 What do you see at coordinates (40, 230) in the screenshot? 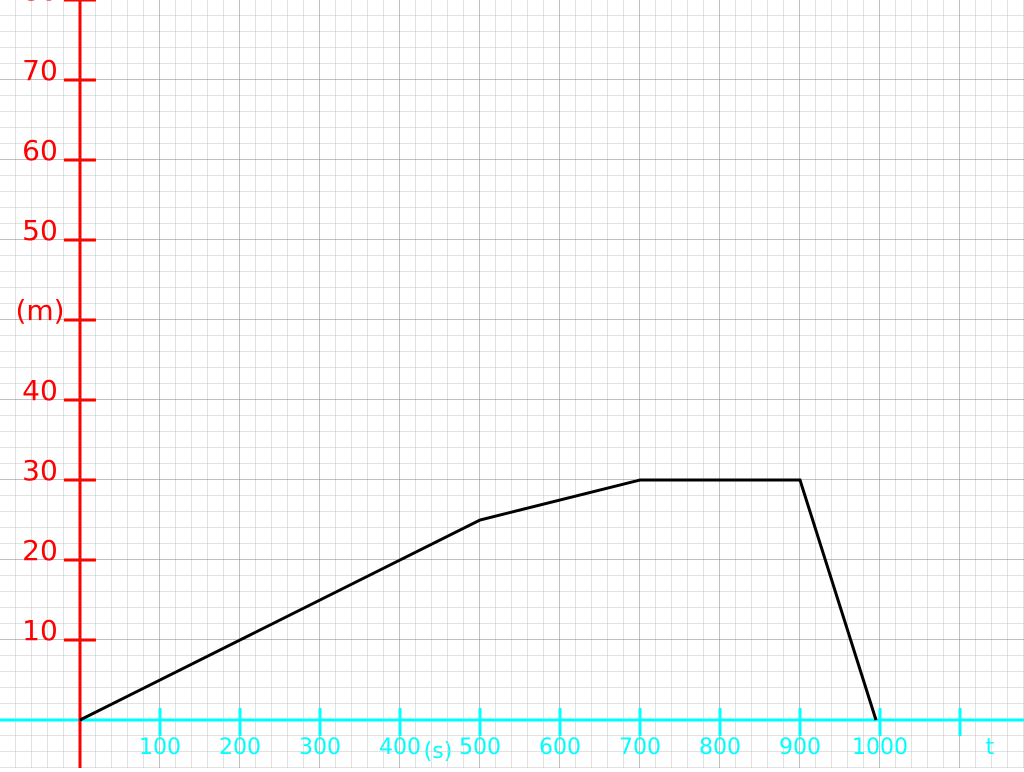
I see `y-tick-label: 50` at bounding box center [40, 230].